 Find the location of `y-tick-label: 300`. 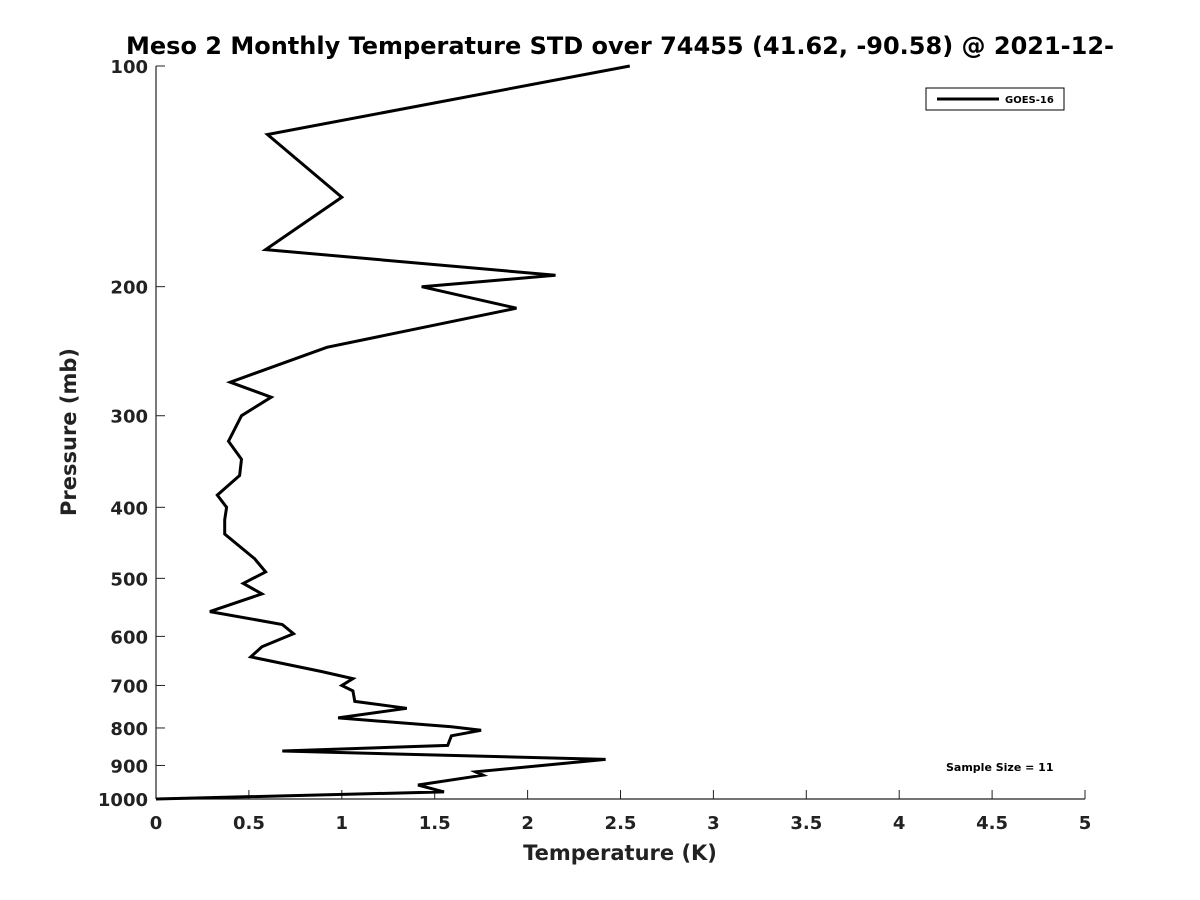

y-tick-label: 300 is located at coordinates (129, 417).